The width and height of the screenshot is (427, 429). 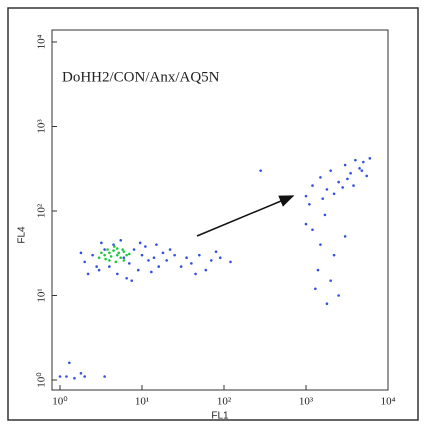 I want to click on x-tick-label: 10², so click(x=224, y=402).